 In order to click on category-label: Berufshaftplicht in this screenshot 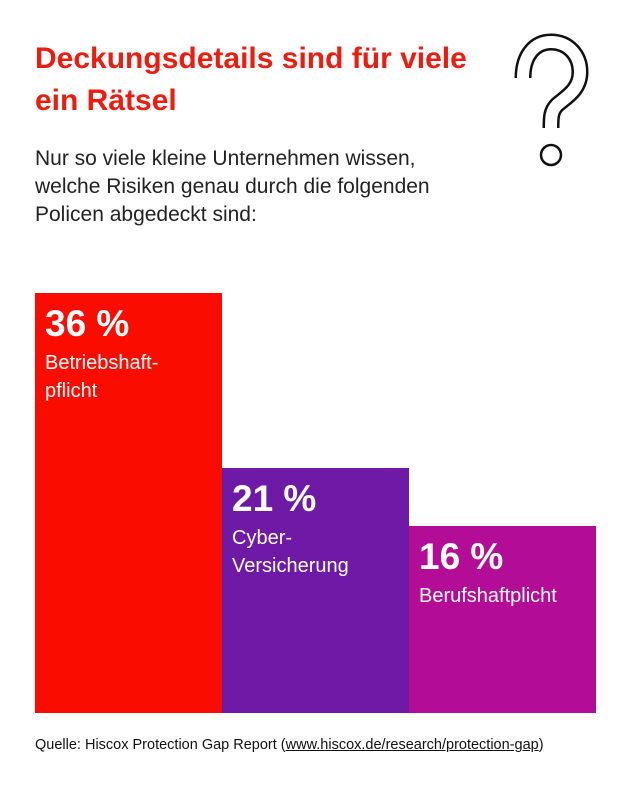, I will do `click(488, 596)`.